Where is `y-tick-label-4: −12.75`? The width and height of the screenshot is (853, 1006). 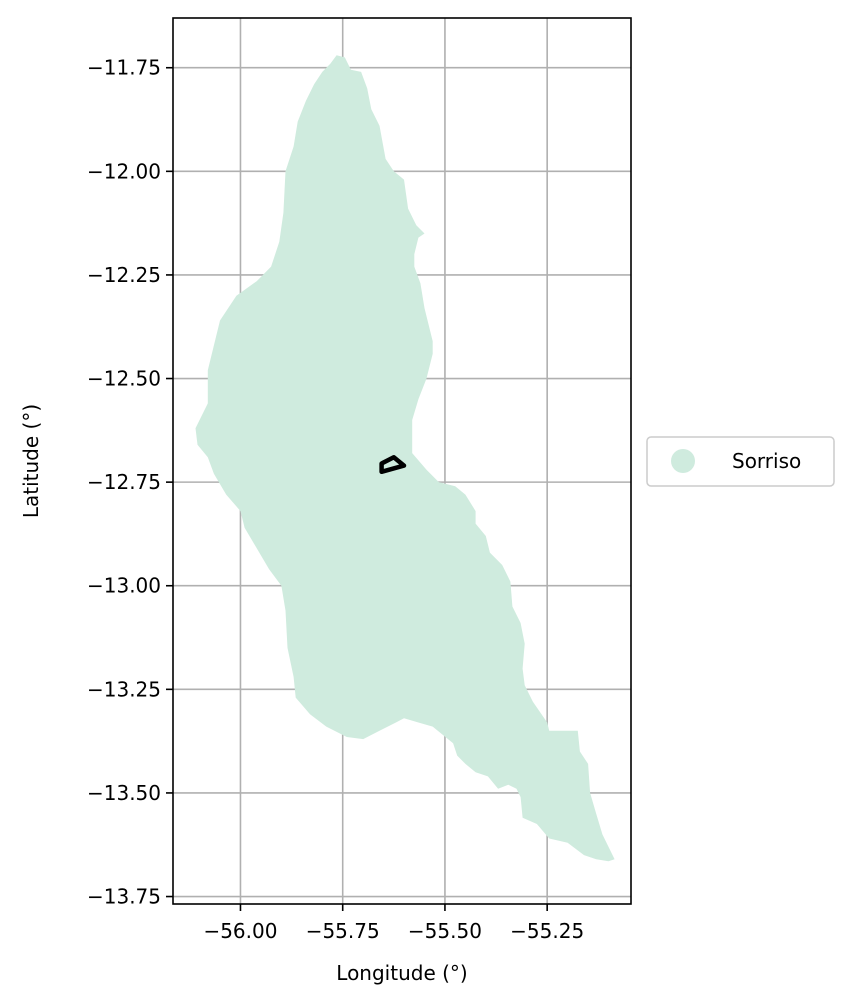 y-tick-label-4: −12.75 is located at coordinates (124, 482).